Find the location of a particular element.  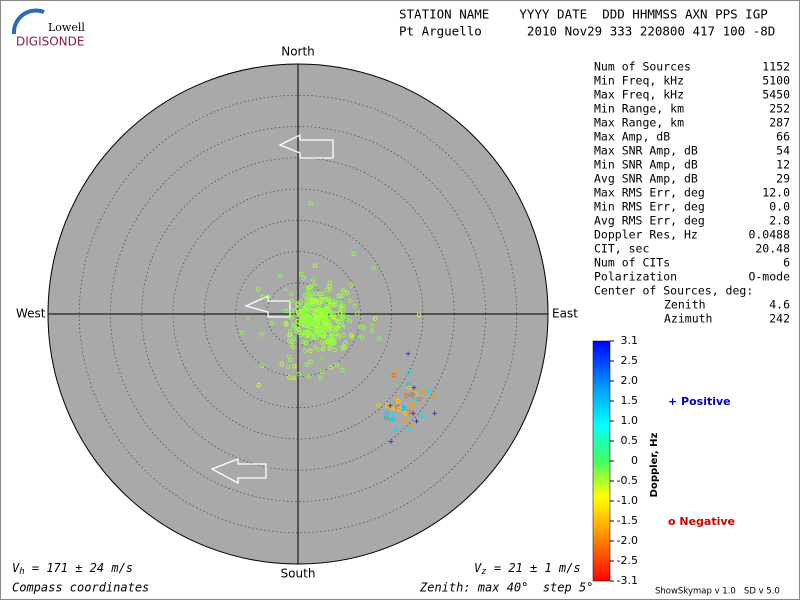

stat-value: 6 is located at coordinates (786, 263).